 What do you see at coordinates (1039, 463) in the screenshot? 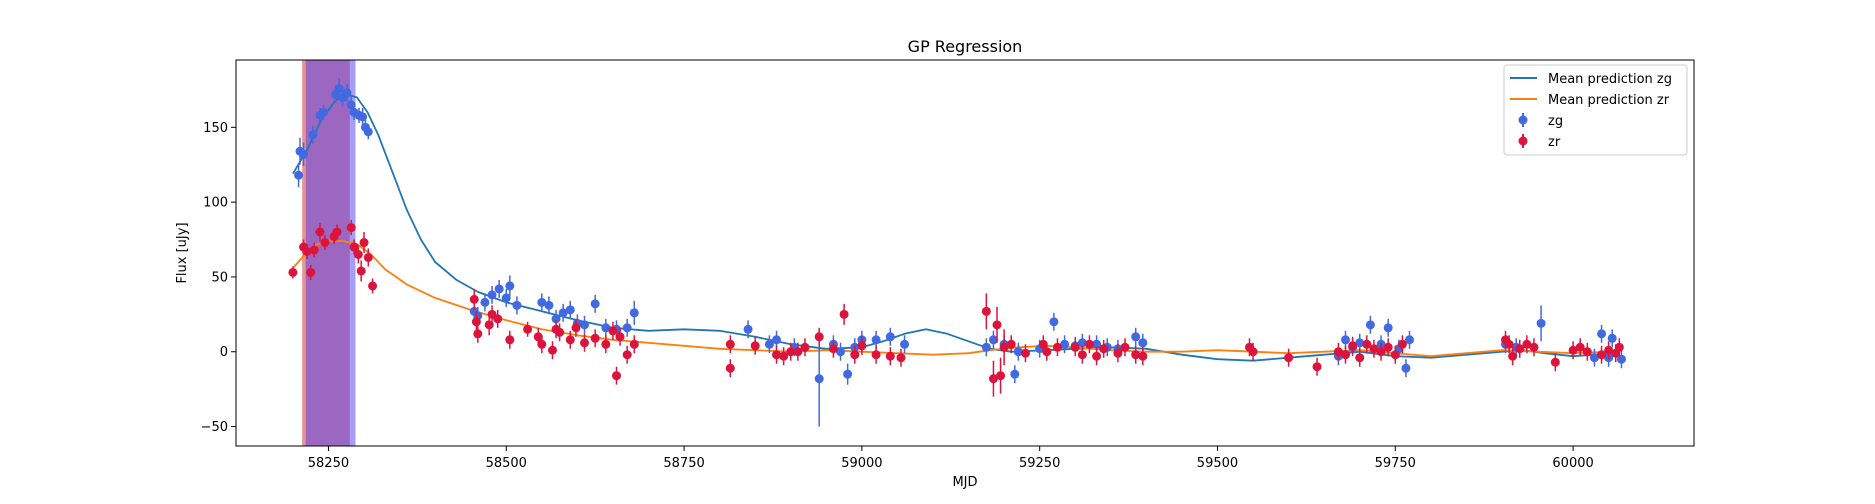
I see `x-tick-label: 59250` at bounding box center [1039, 463].